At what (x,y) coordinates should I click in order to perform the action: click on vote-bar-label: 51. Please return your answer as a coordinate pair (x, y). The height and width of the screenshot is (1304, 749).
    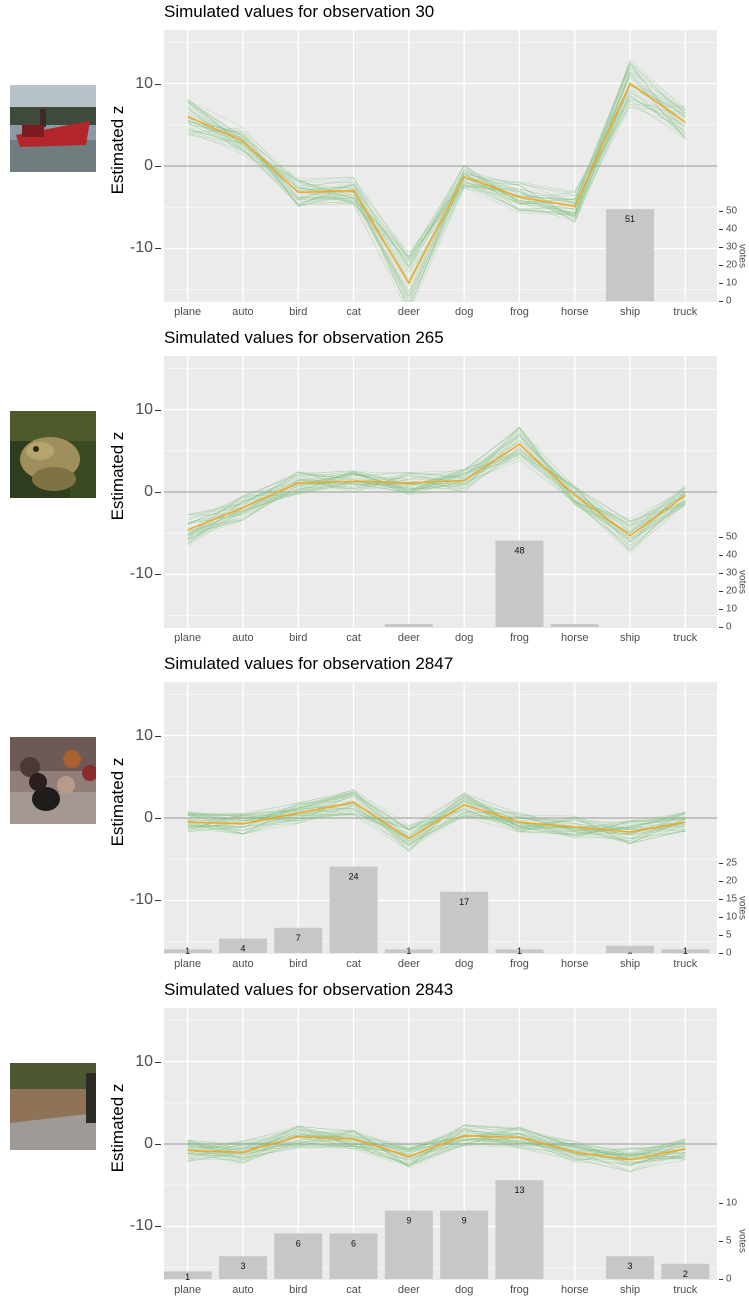
    Looking at the image, I should click on (630, 219).